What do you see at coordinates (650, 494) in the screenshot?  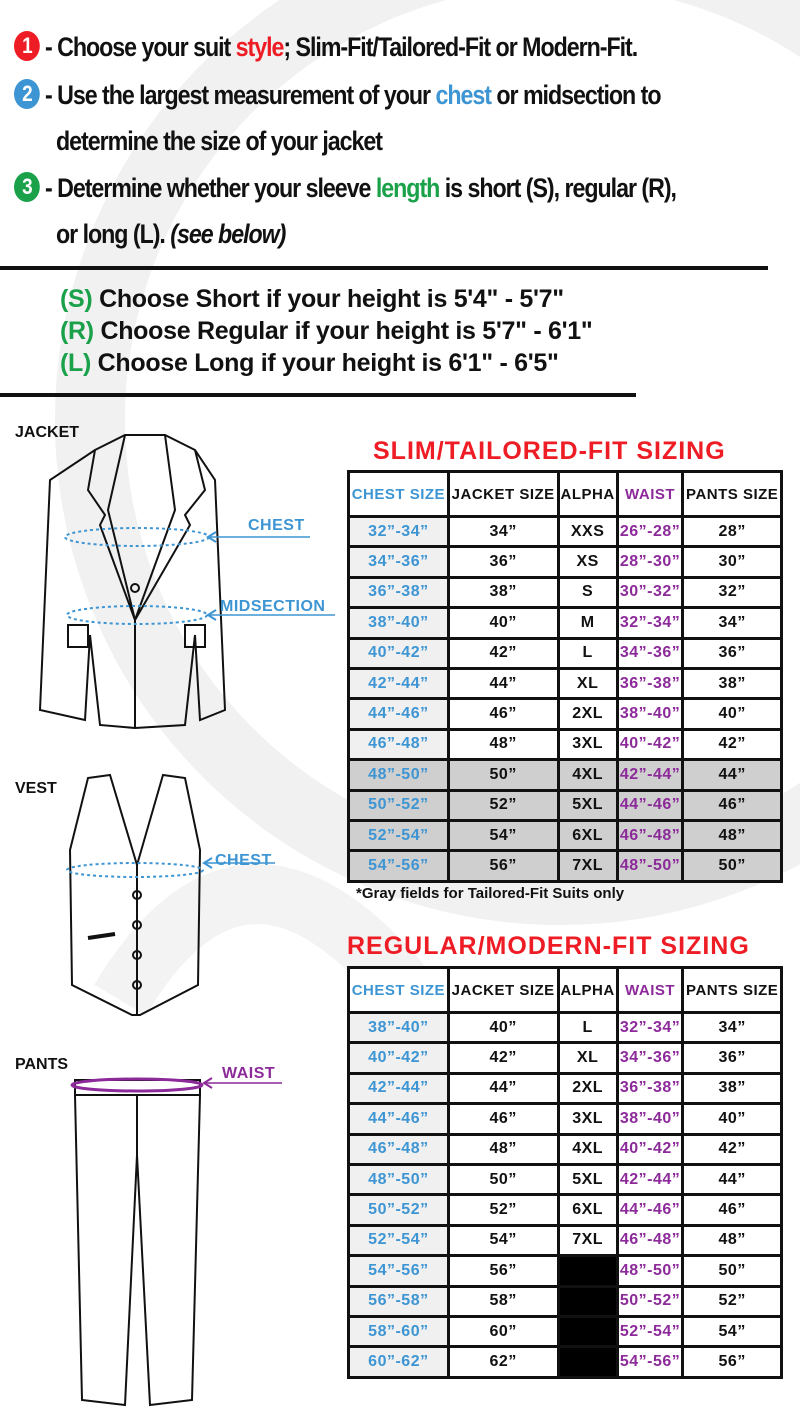 I see `column-header: WAIST` at bounding box center [650, 494].